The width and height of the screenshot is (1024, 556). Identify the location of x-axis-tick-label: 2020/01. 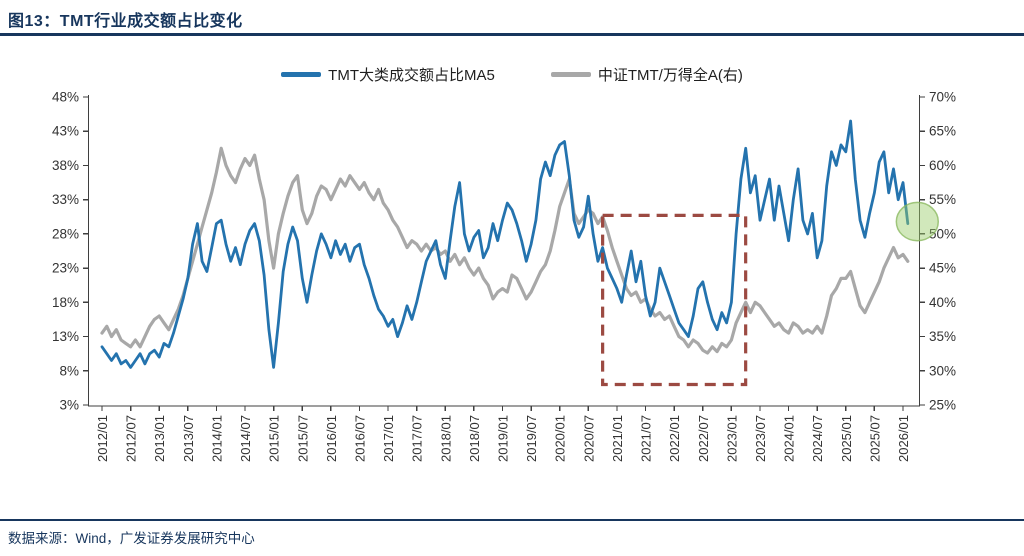
(560, 438).